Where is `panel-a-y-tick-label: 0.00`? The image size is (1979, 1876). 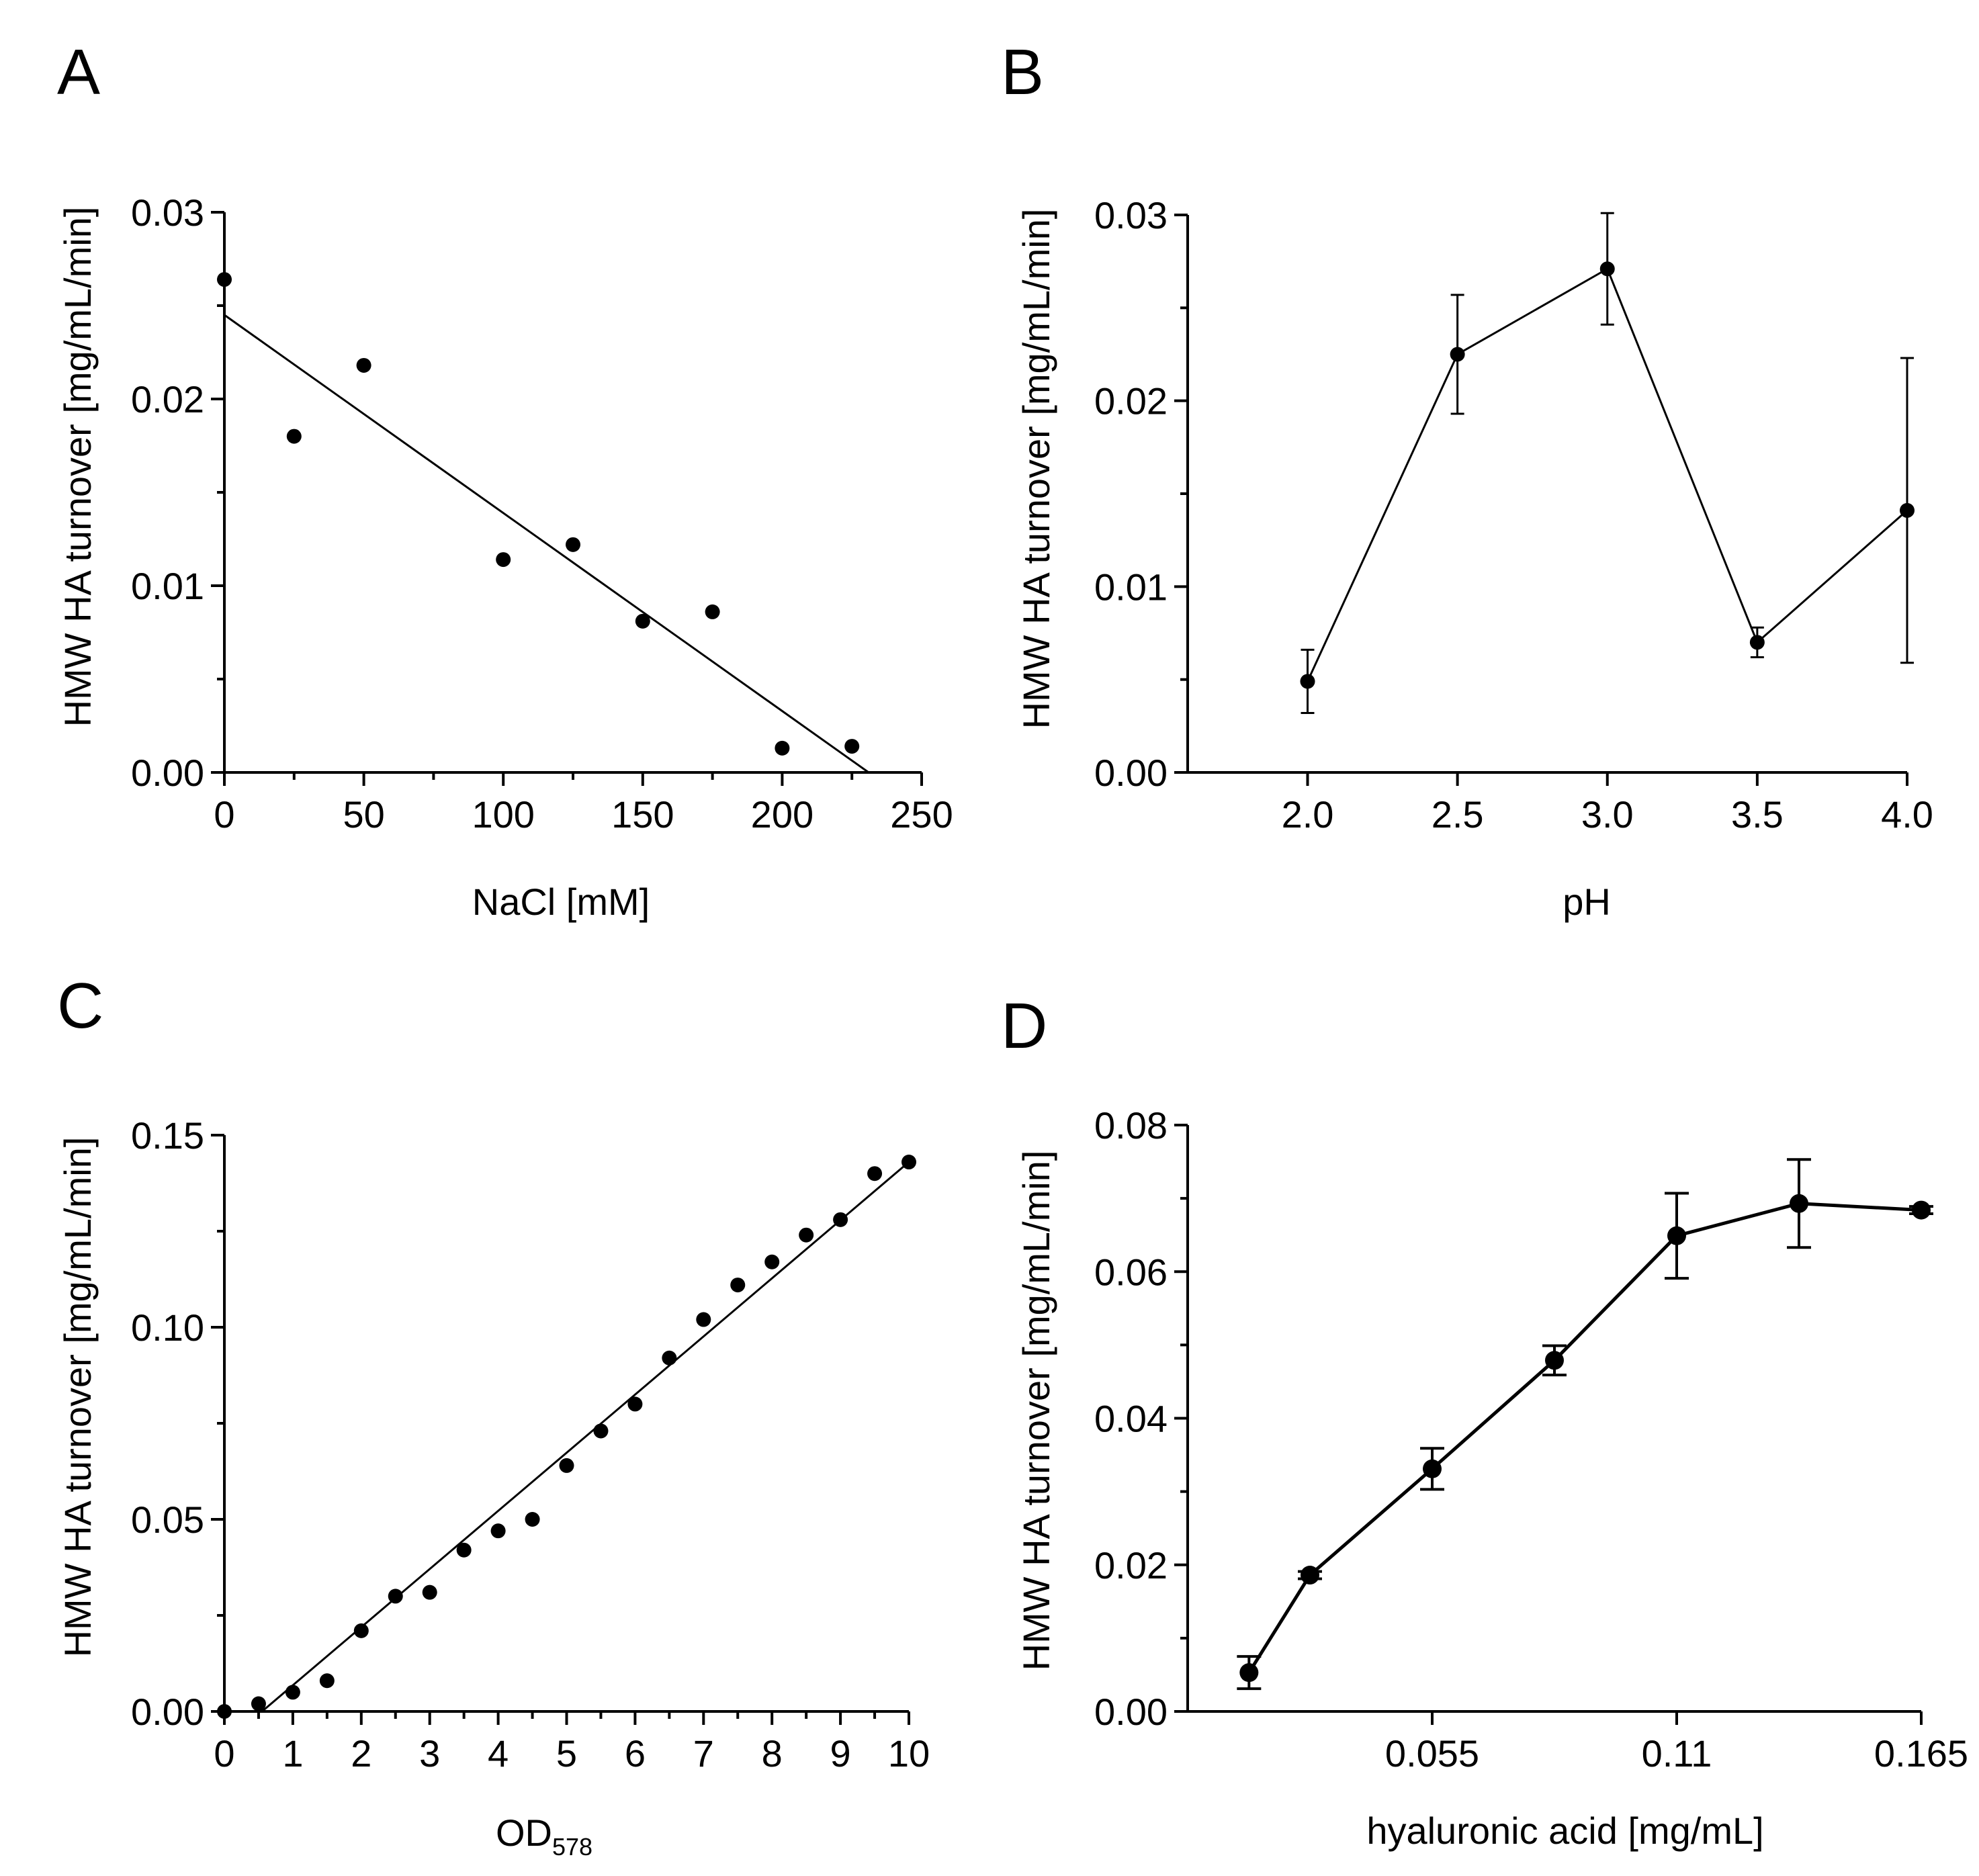
panel-a-y-tick-label: 0.00 is located at coordinates (167, 773).